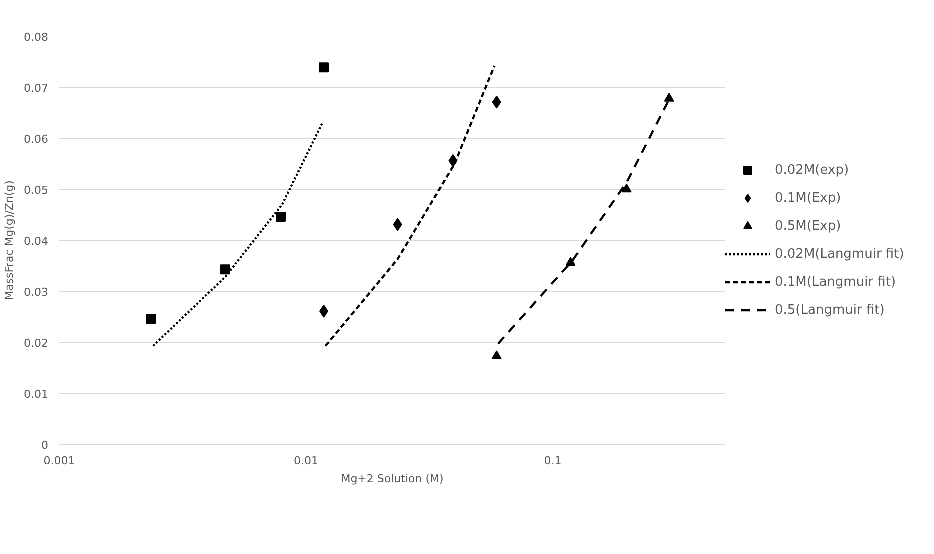 The height and width of the screenshot is (554, 934). What do you see at coordinates (812, 170) in the screenshot?
I see `legend-label: 0.02M(exp)` at bounding box center [812, 170].